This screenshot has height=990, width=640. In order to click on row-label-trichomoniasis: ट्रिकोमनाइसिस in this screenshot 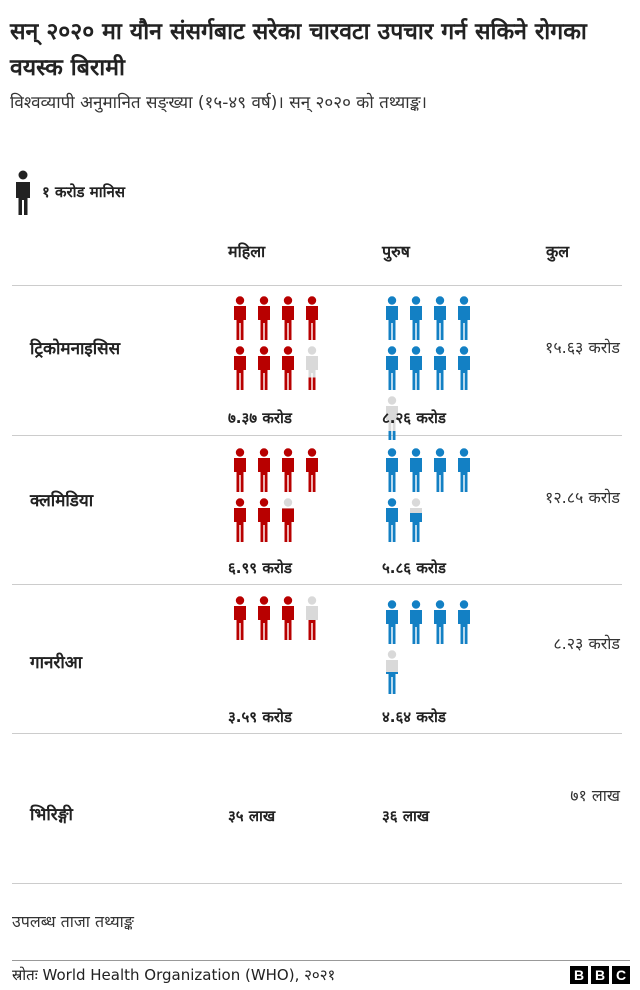, I will do `click(75, 349)`.